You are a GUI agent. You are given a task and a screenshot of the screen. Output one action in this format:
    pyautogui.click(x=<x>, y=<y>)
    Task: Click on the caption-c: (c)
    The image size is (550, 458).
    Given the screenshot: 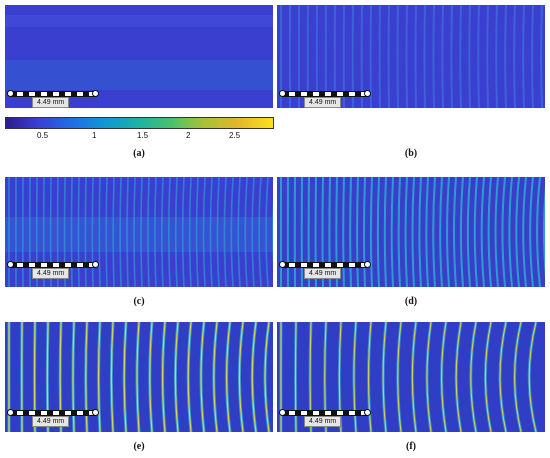 What is the action you would take?
    pyautogui.click(x=139, y=301)
    